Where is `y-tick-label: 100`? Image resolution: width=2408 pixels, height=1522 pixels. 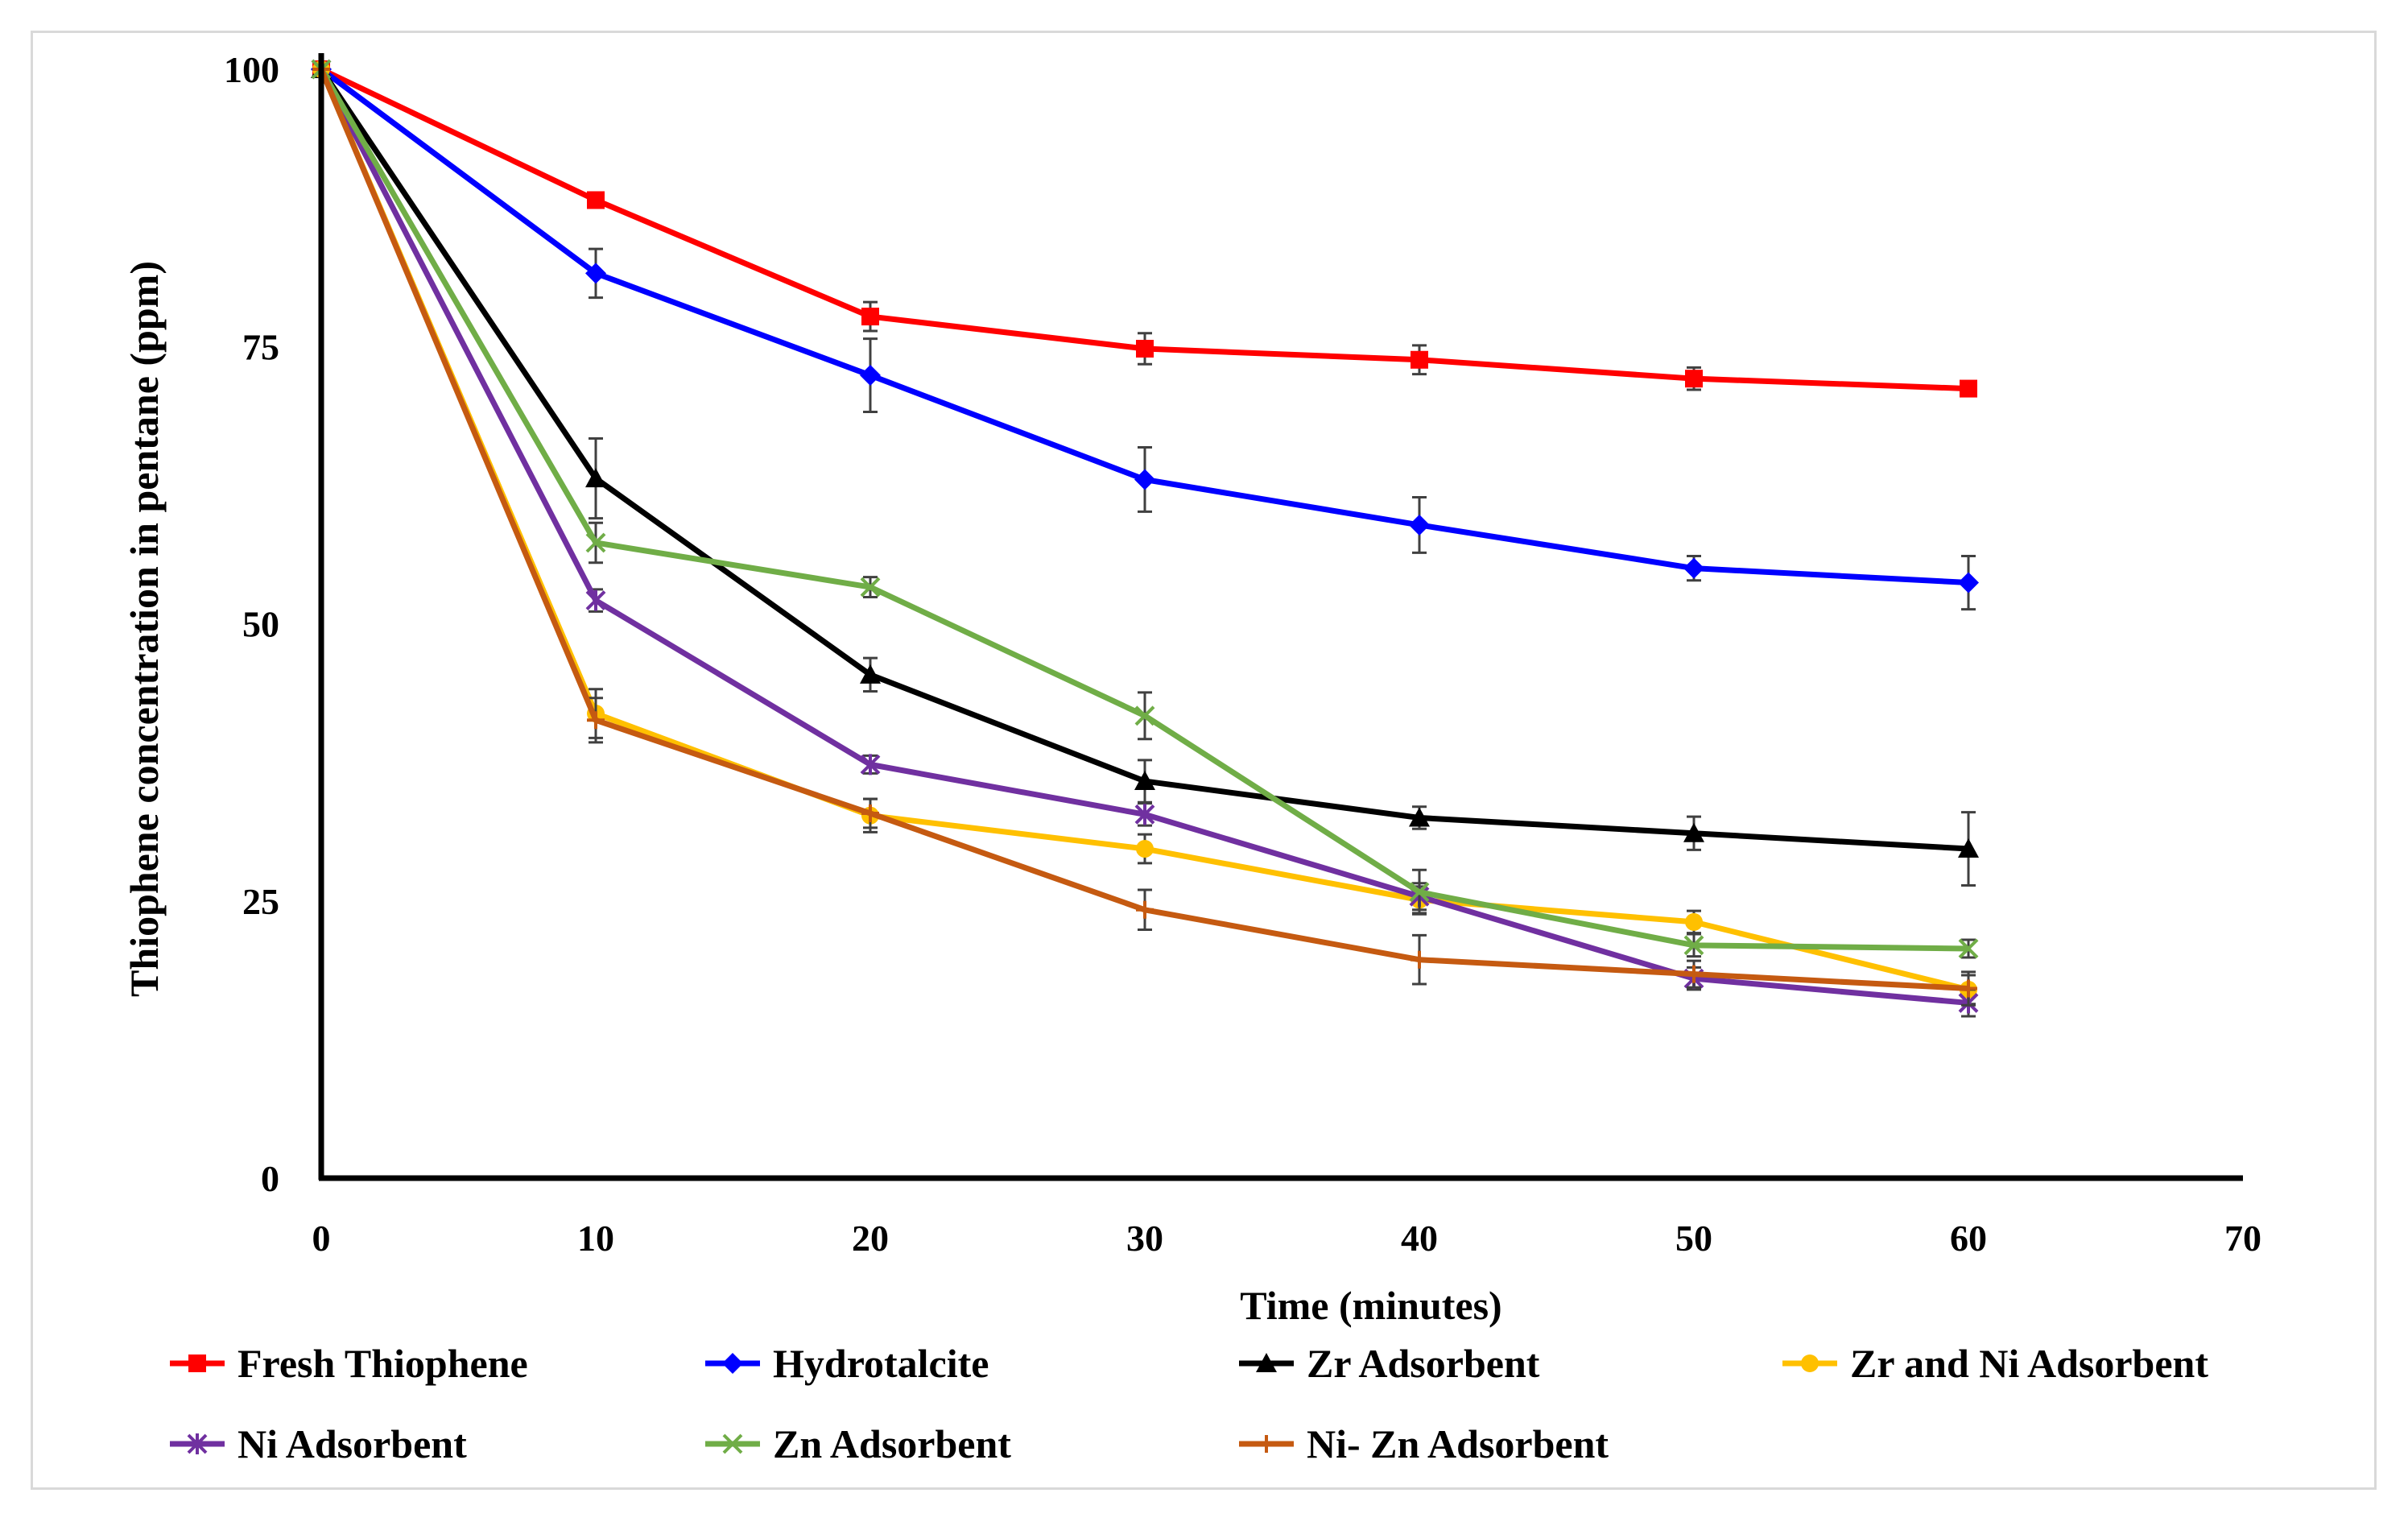 y-tick-label: 100 is located at coordinates (251, 69).